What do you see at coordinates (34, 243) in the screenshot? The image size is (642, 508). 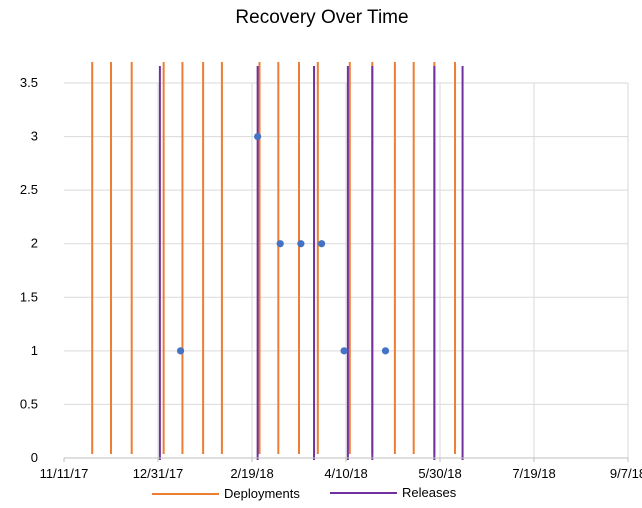 I see `y-tick-label: 2` at bounding box center [34, 243].